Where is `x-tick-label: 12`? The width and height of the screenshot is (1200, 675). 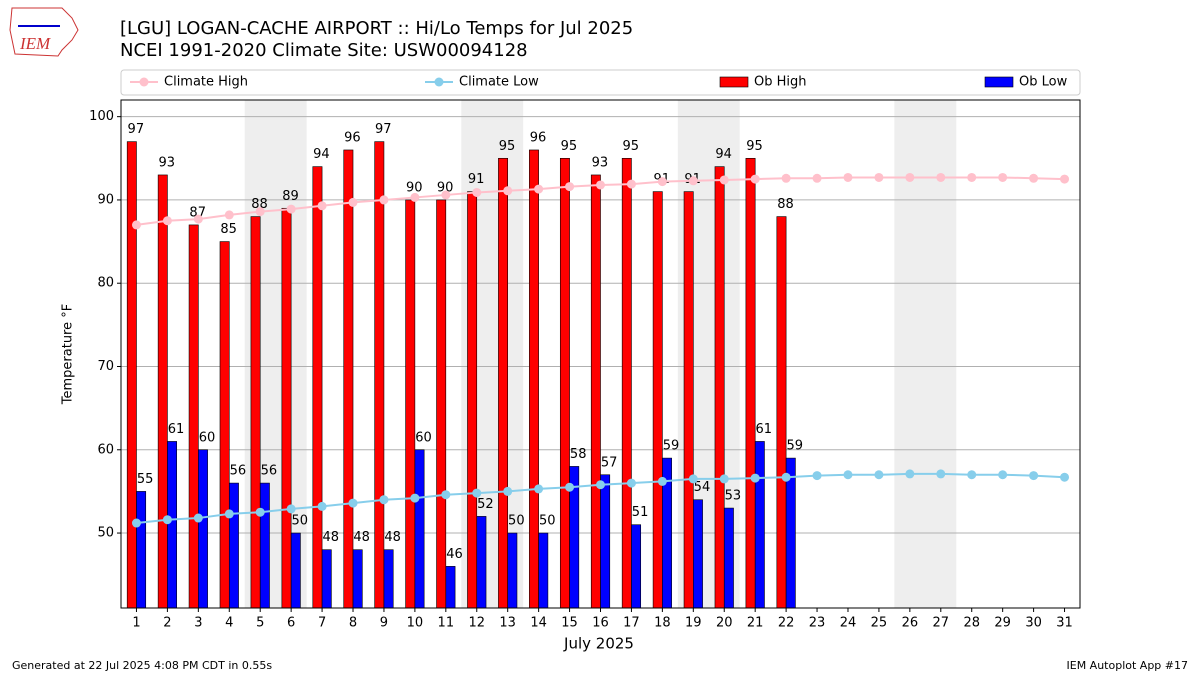
x-tick-label: 12 is located at coordinates (476, 623).